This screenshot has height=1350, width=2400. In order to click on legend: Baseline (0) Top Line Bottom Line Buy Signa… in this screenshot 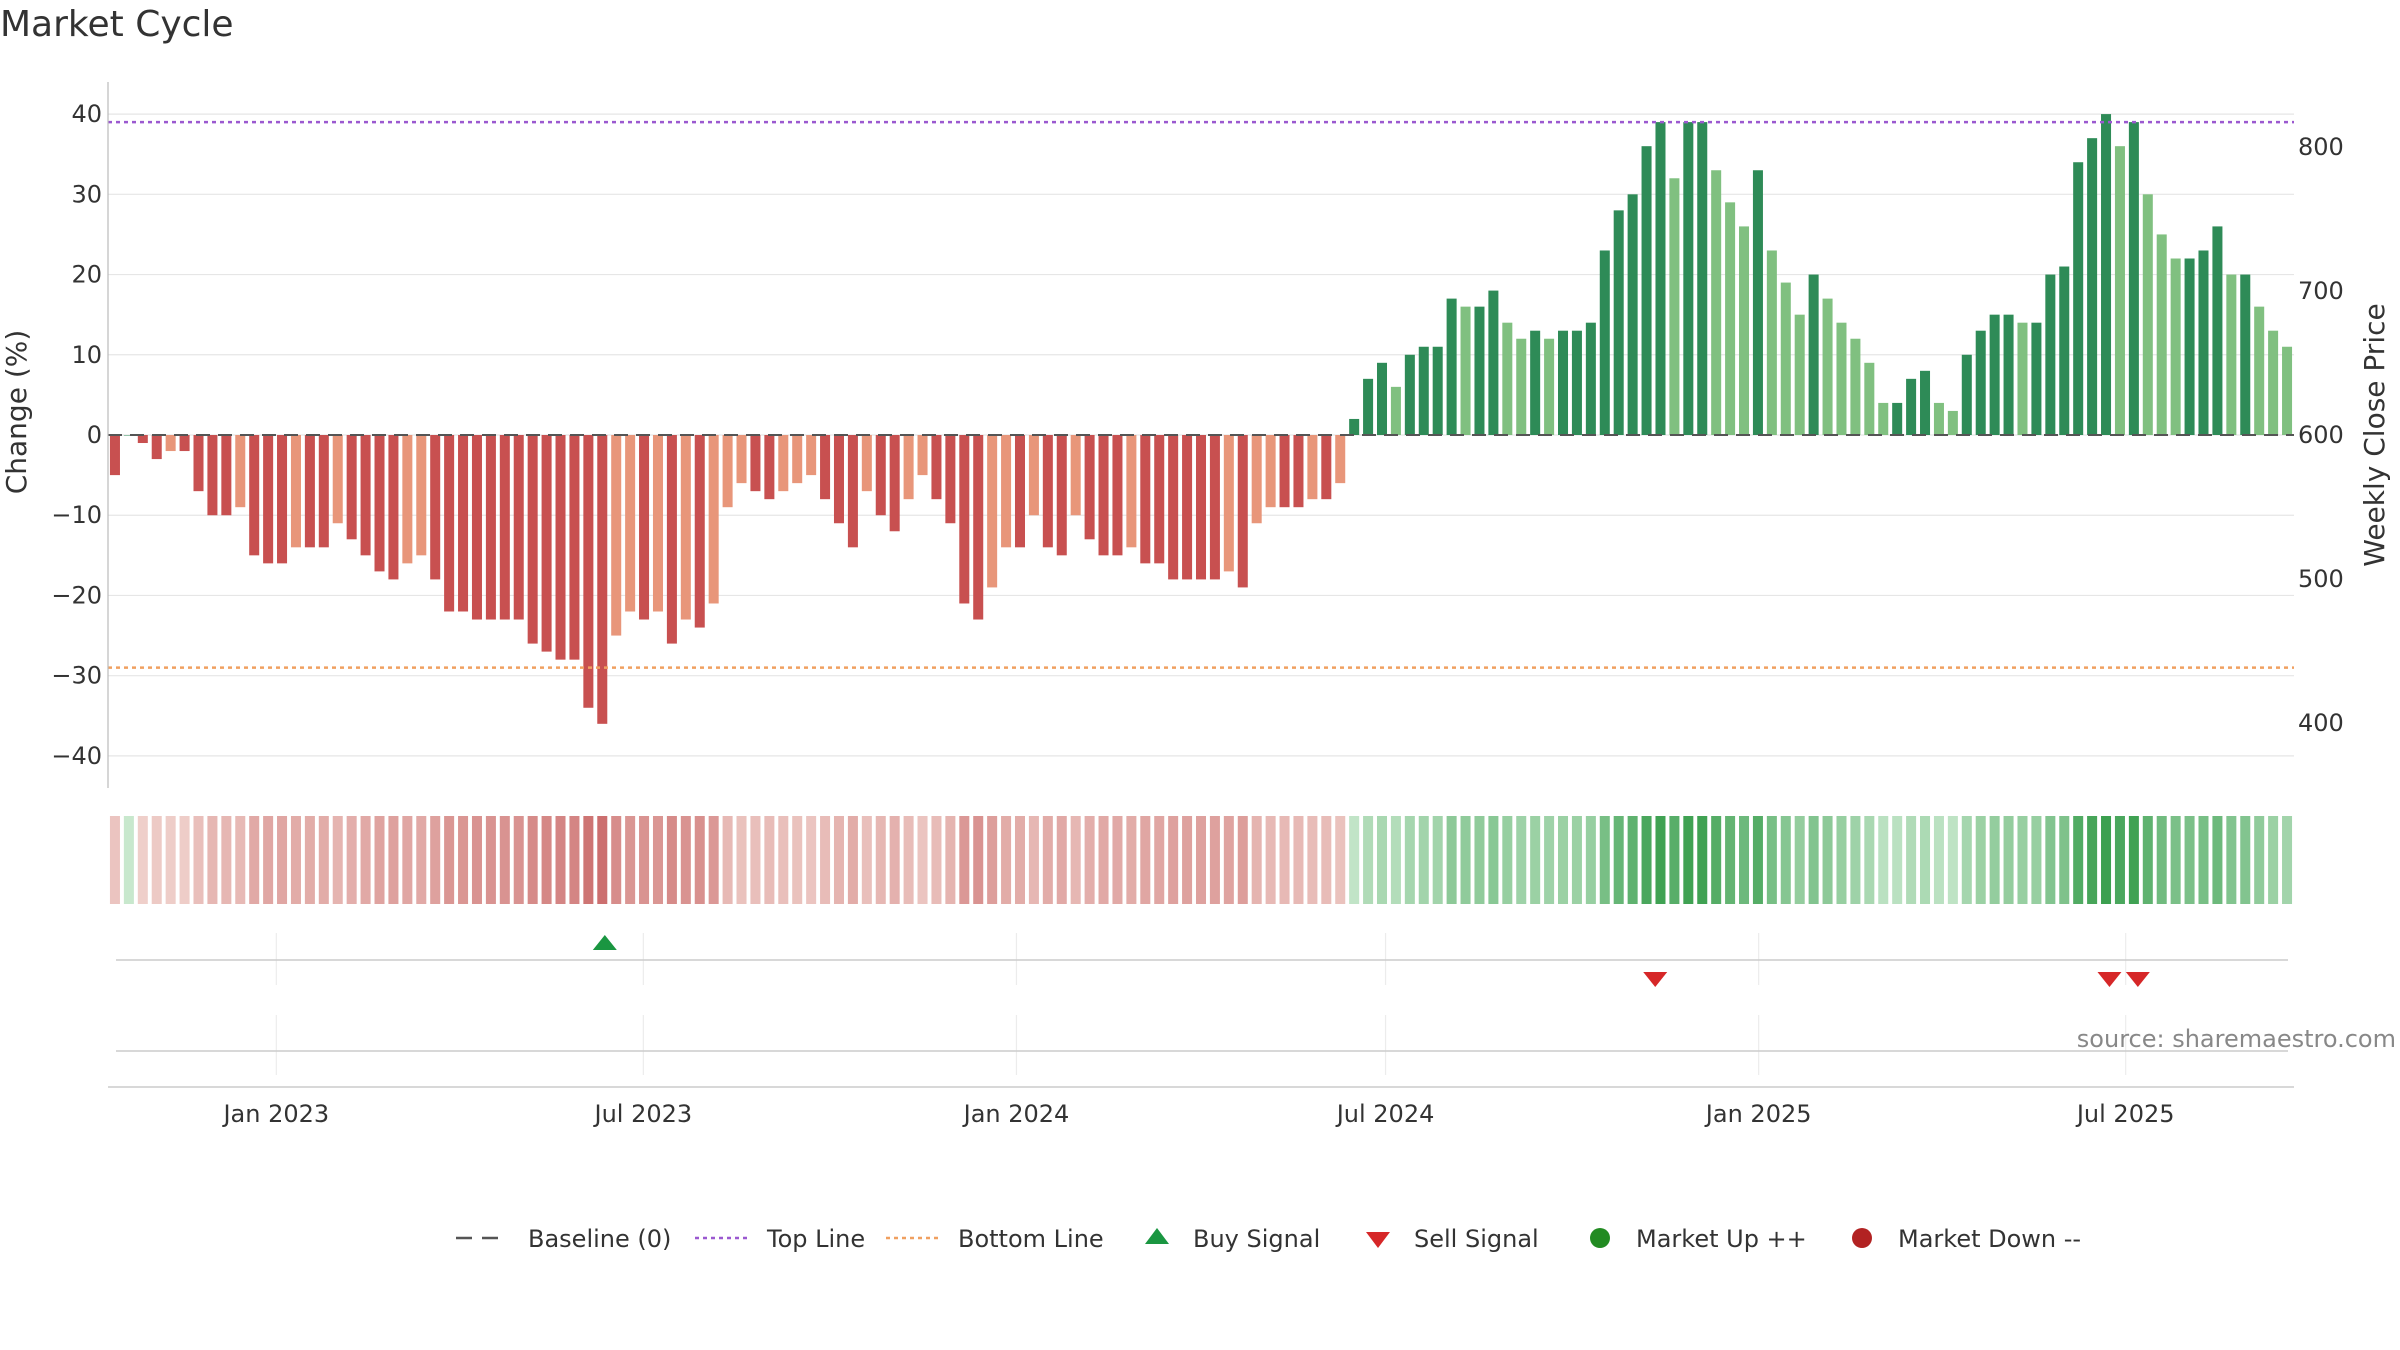, I will do `click(1268, 1239)`.